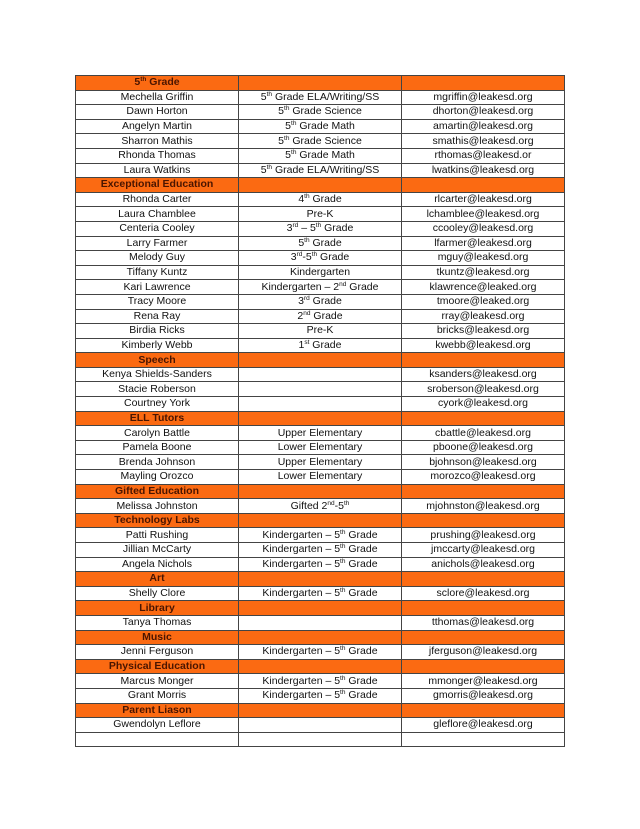 The height and width of the screenshot is (829, 640). Describe the element at coordinates (483, 447) in the screenshot. I see `email-cell: pboone@leakesd.org` at that location.